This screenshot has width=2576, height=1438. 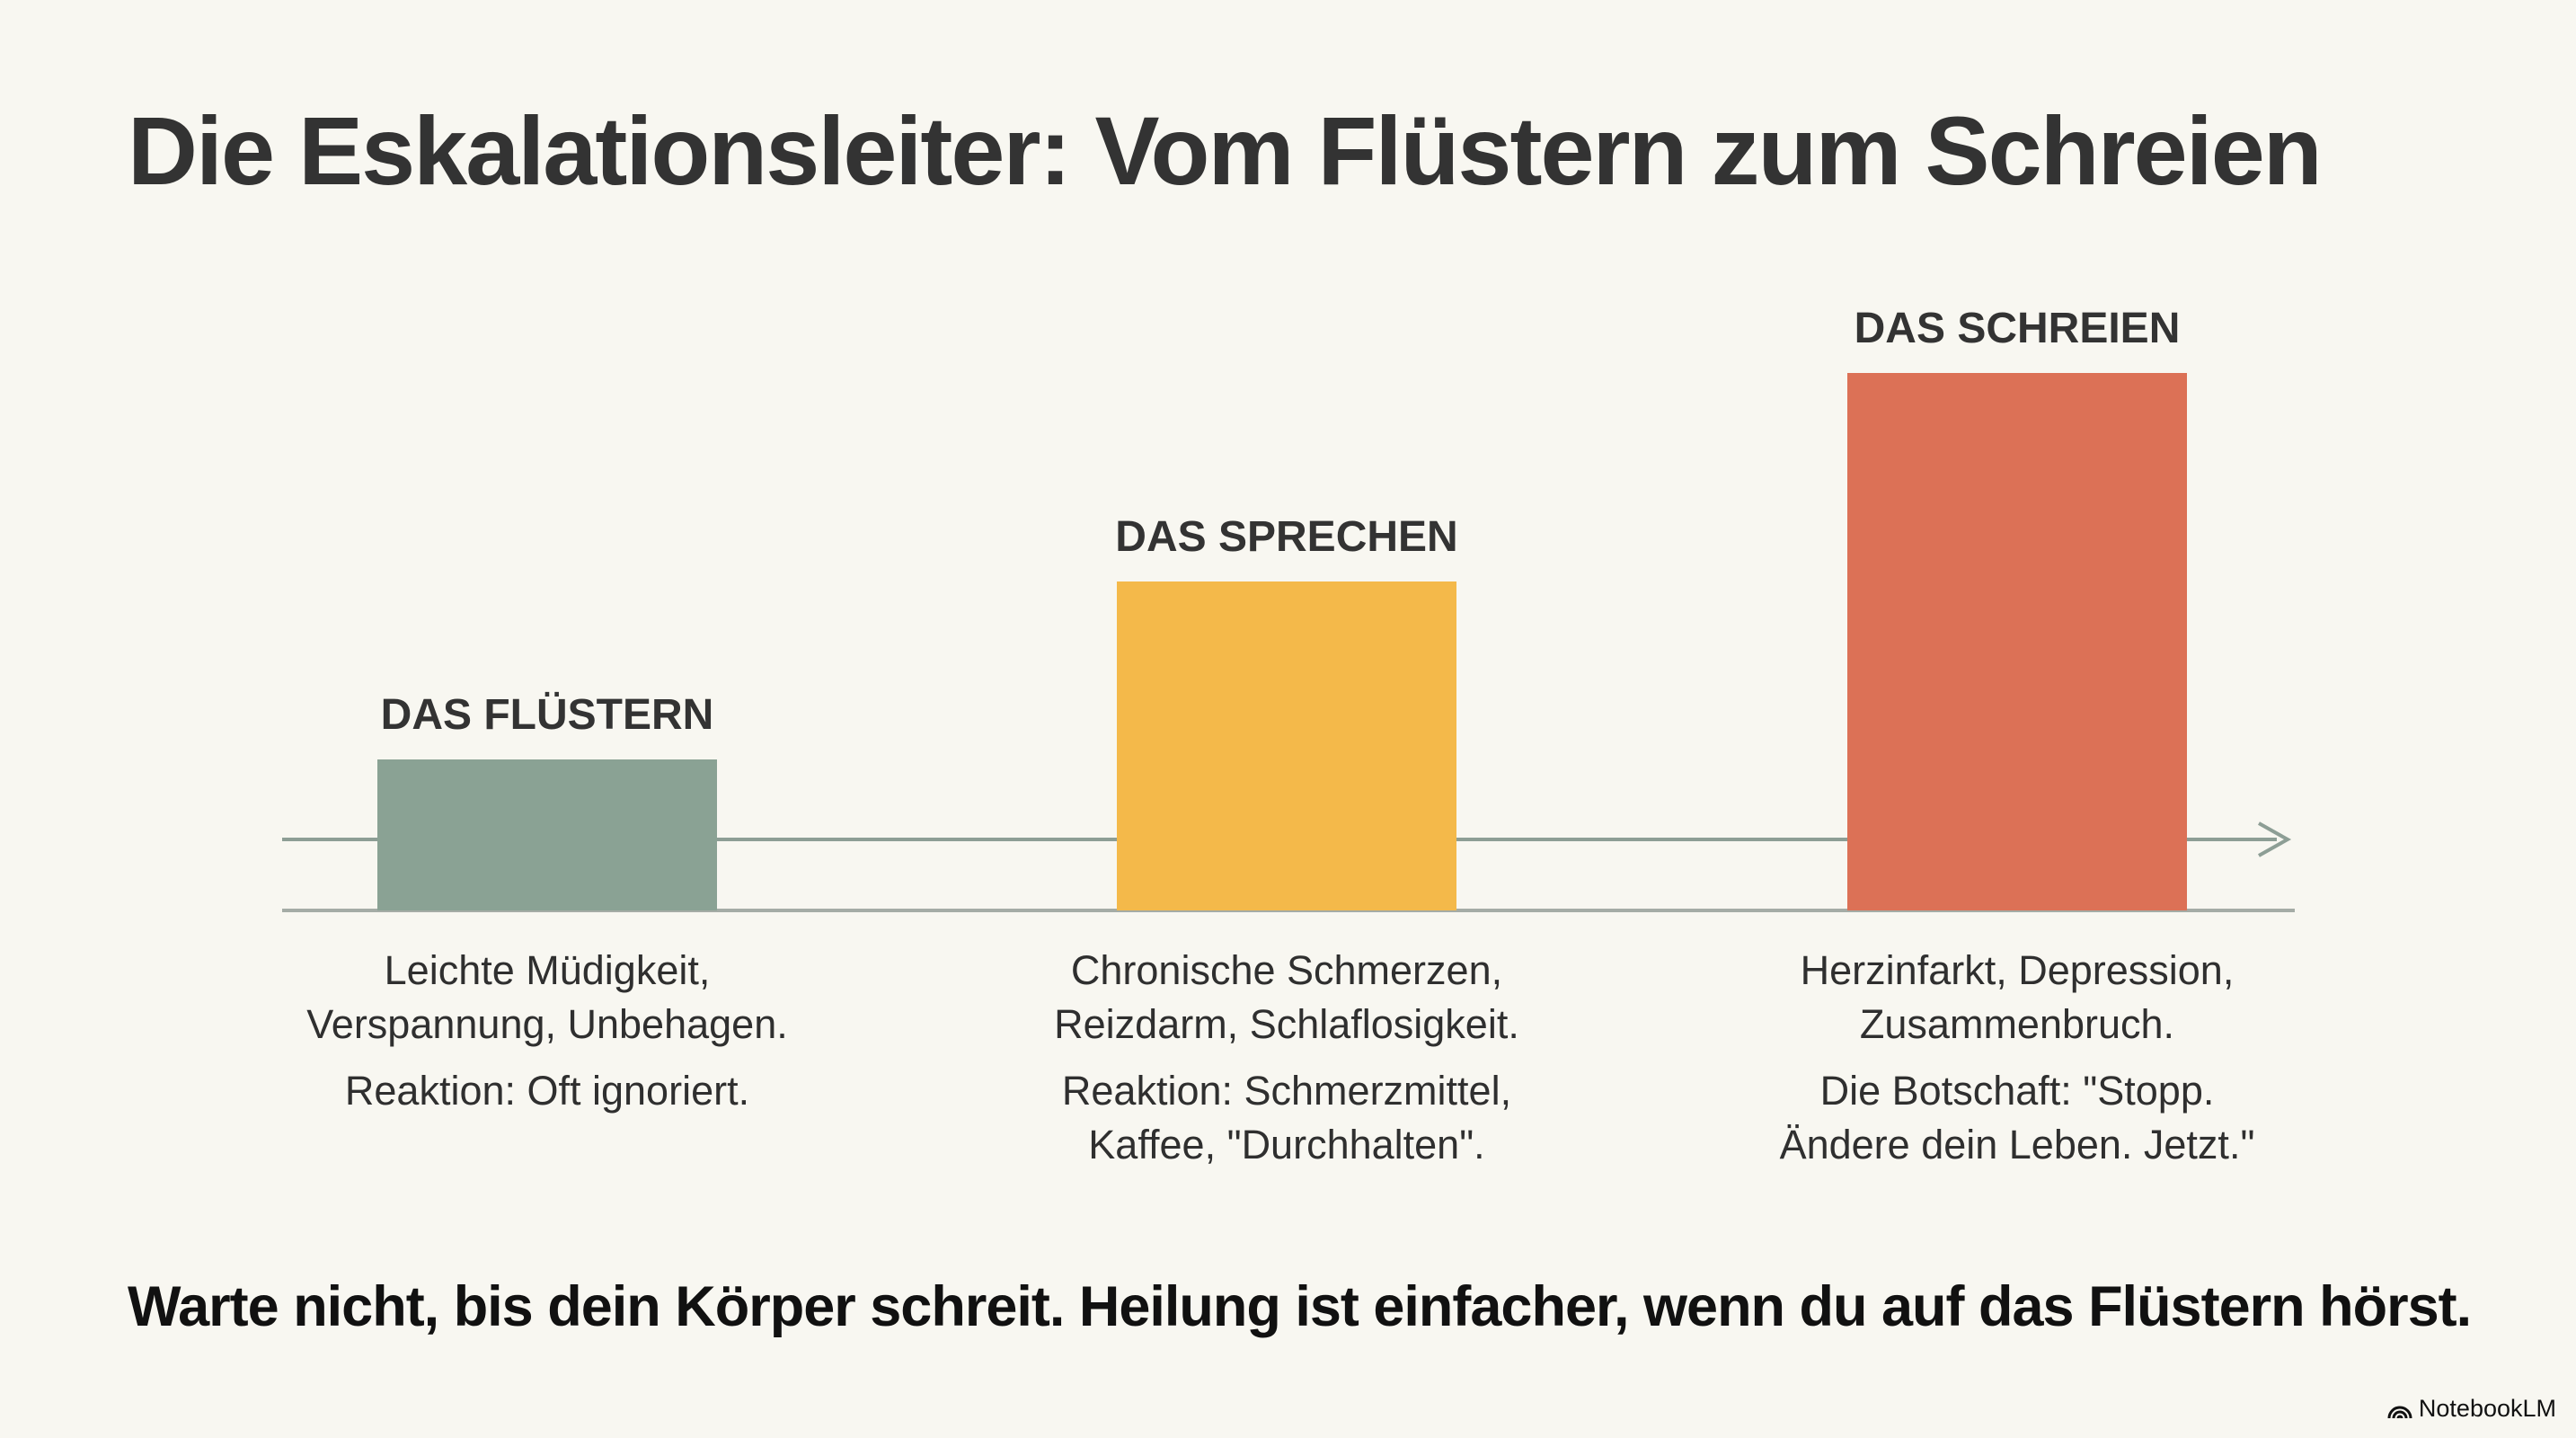 I want to click on reaction-line: Ändere dein Leben. Jetzt.", so click(x=2017, y=1144).